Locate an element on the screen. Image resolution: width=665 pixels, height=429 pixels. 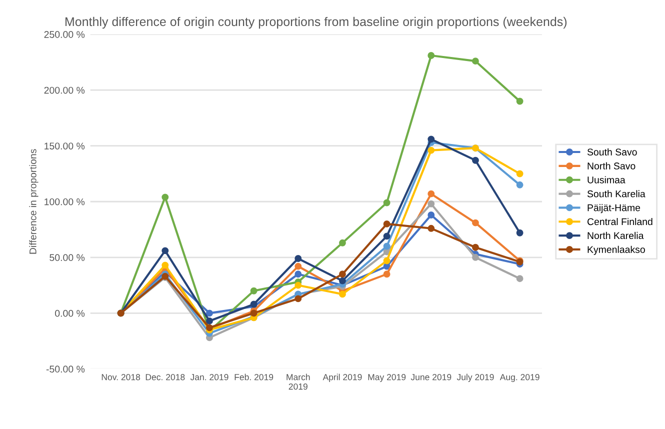
y-tick-label: 0.00 % is located at coordinates (70, 313).